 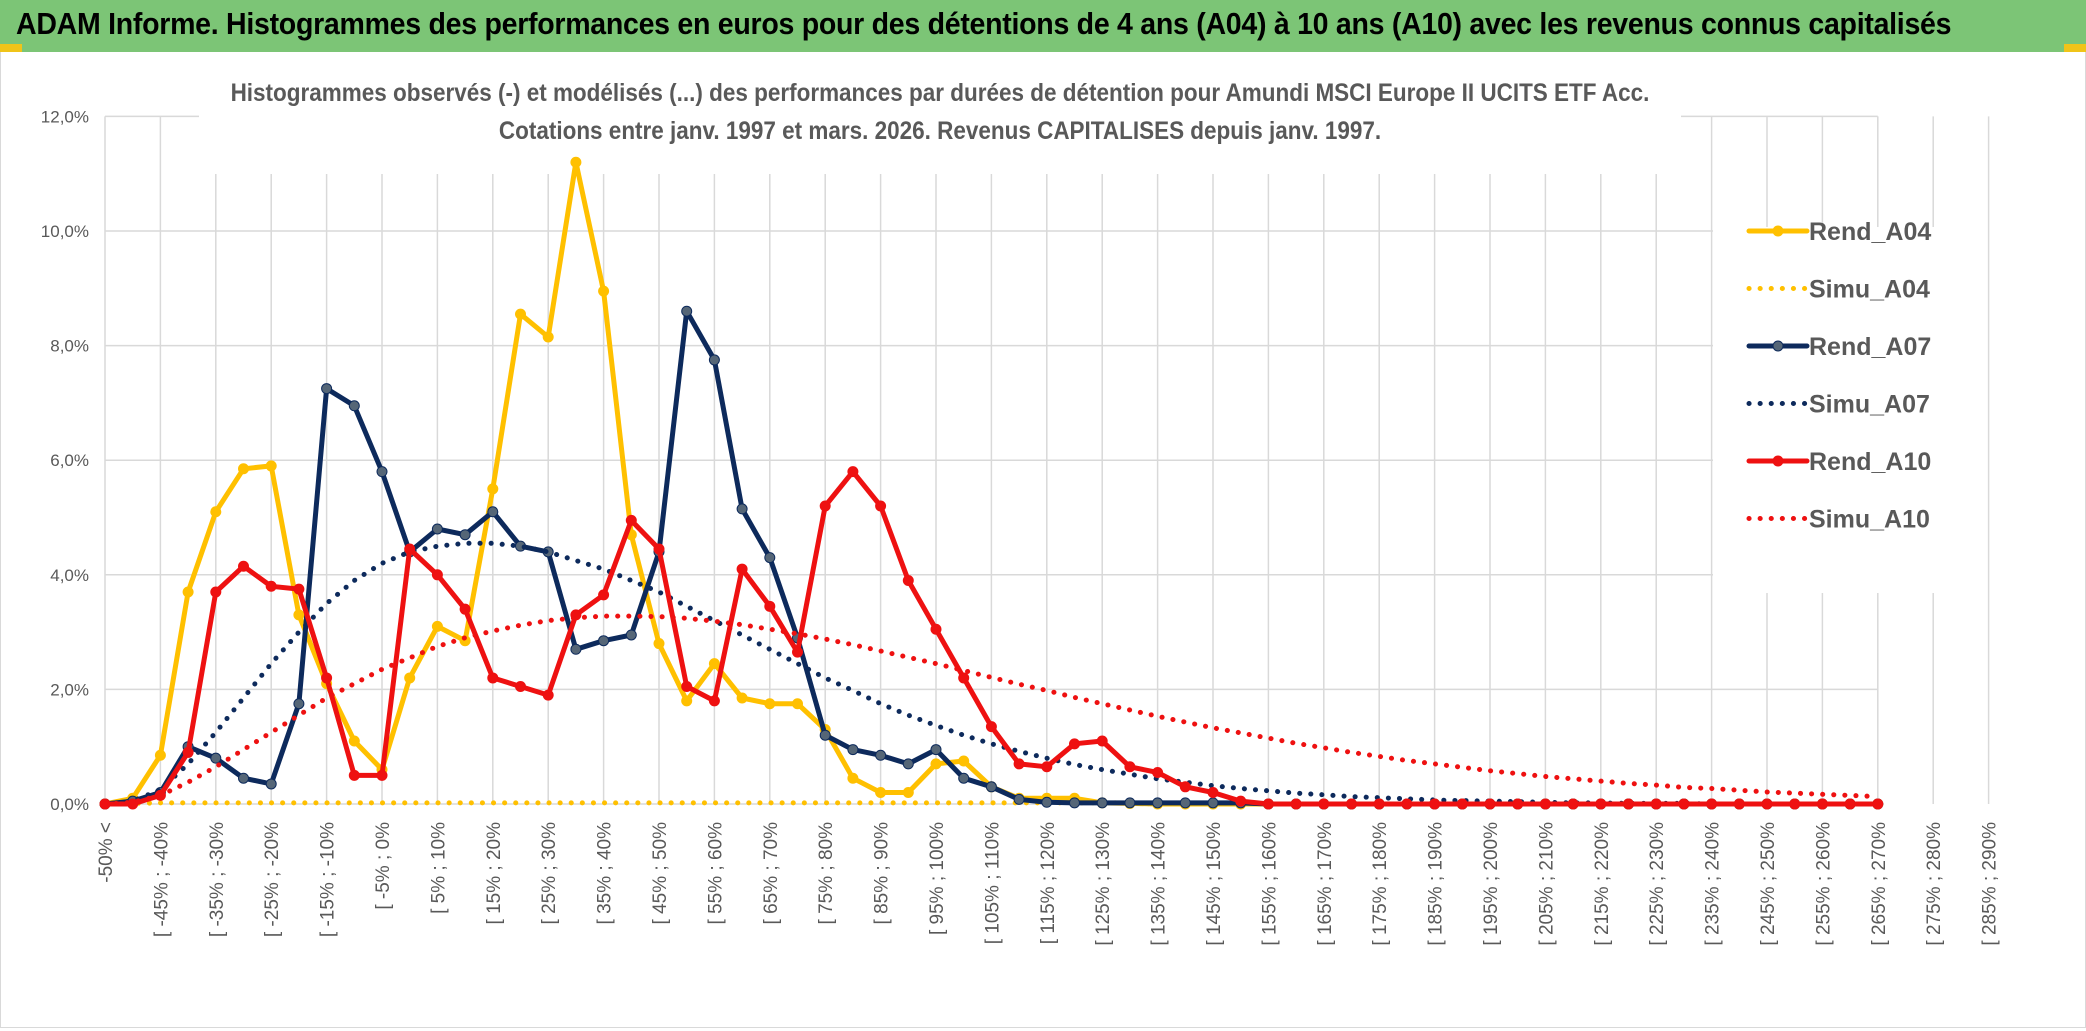 What do you see at coordinates (272, 879) in the screenshot?
I see `x-tick-label: [ -25% ; -20%` at bounding box center [272, 879].